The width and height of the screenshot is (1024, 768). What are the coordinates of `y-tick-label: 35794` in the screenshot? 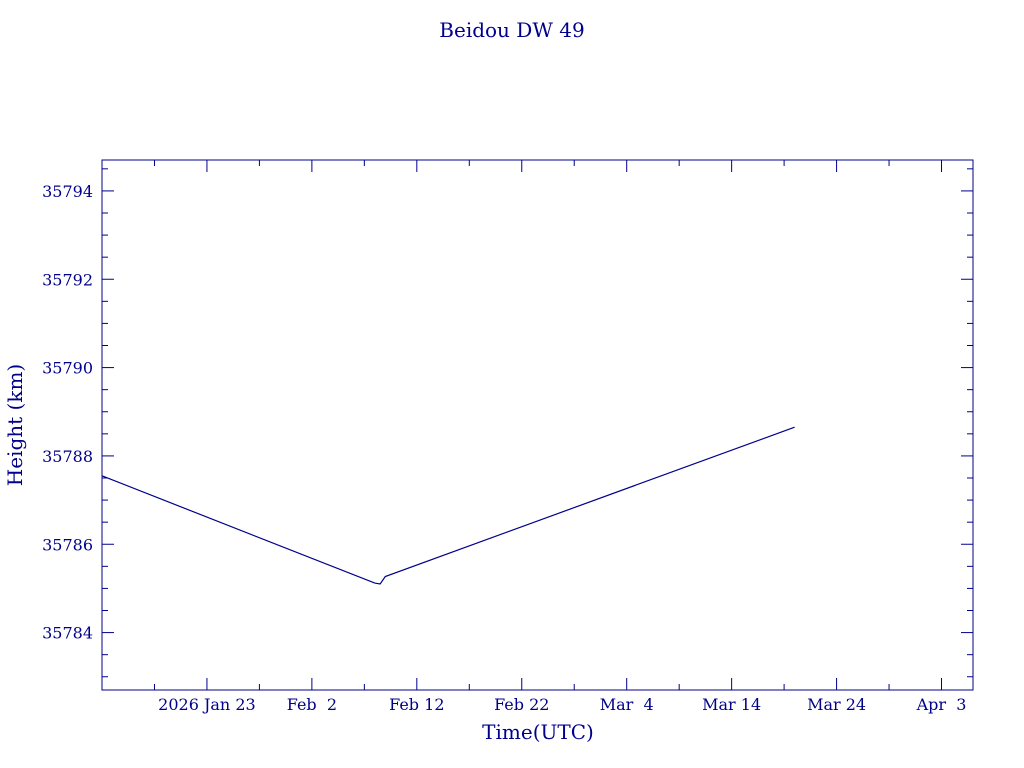 It's located at (67, 191).